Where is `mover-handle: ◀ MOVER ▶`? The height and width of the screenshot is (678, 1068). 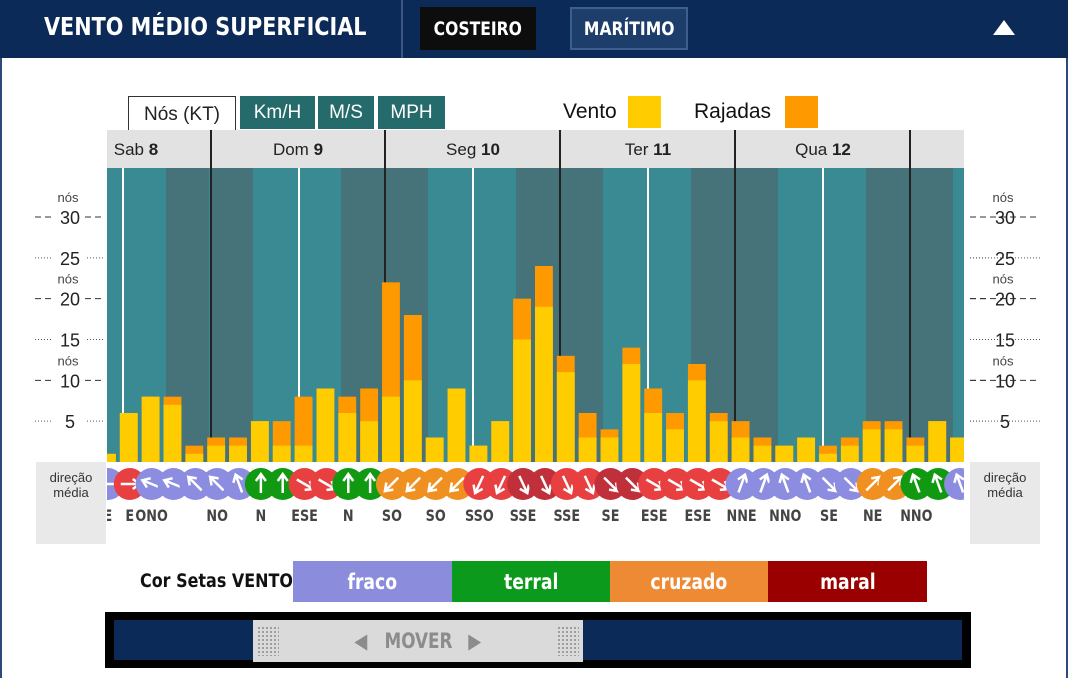
mover-handle: ◀ MOVER ▶ is located at coordinates (418, 641).